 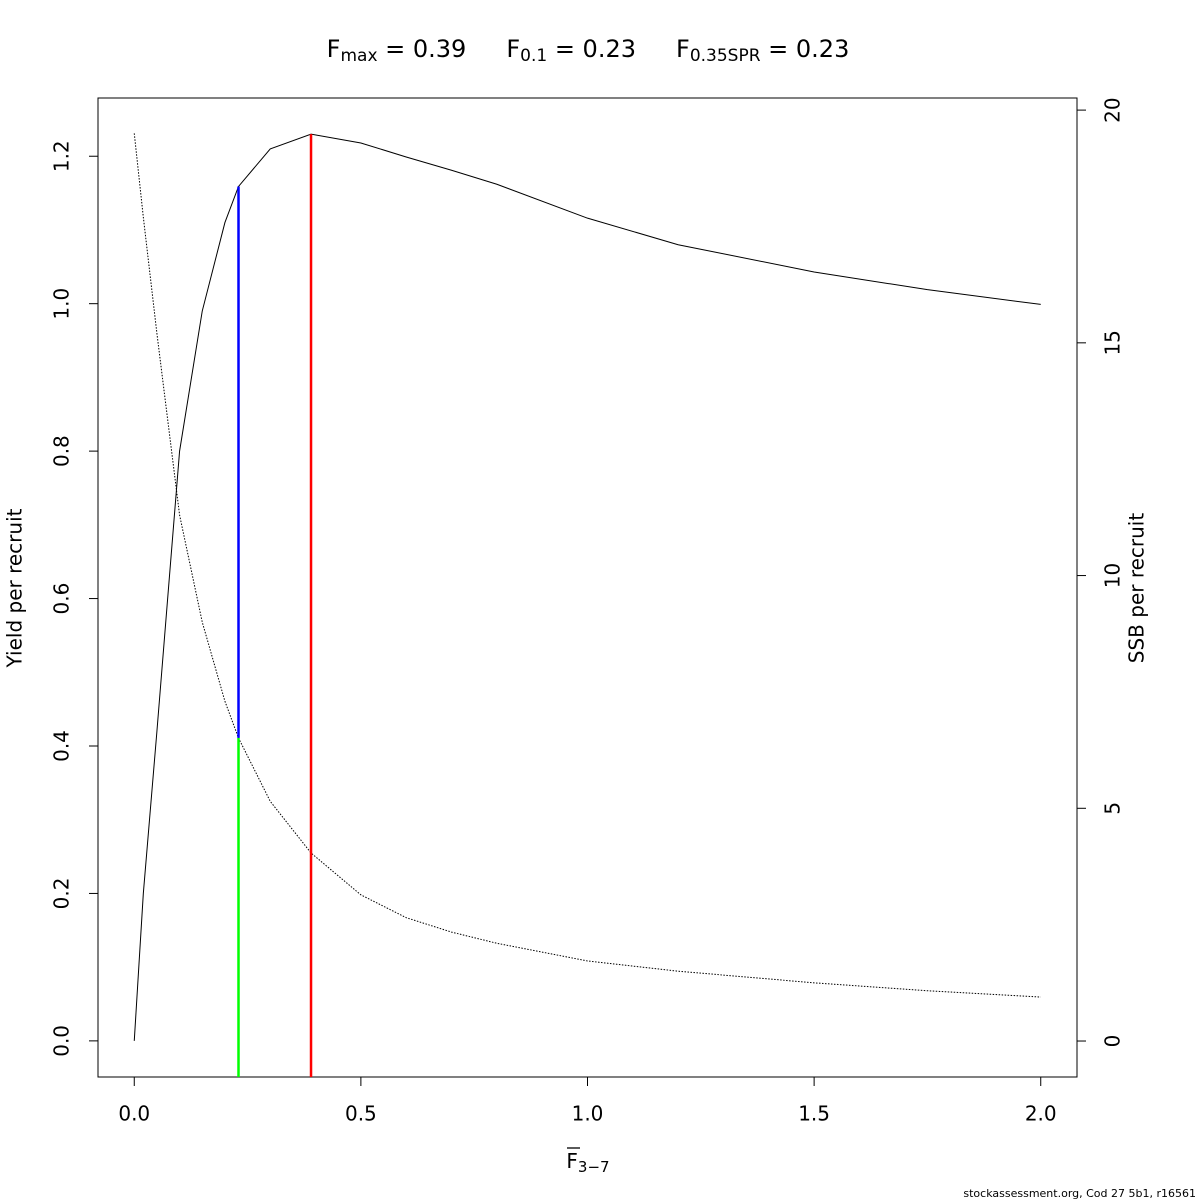 What do you see at coordinates (62, 304) in the screenshot?
I see `y-tick-label: 1.0` at bounding box center [62, 304].